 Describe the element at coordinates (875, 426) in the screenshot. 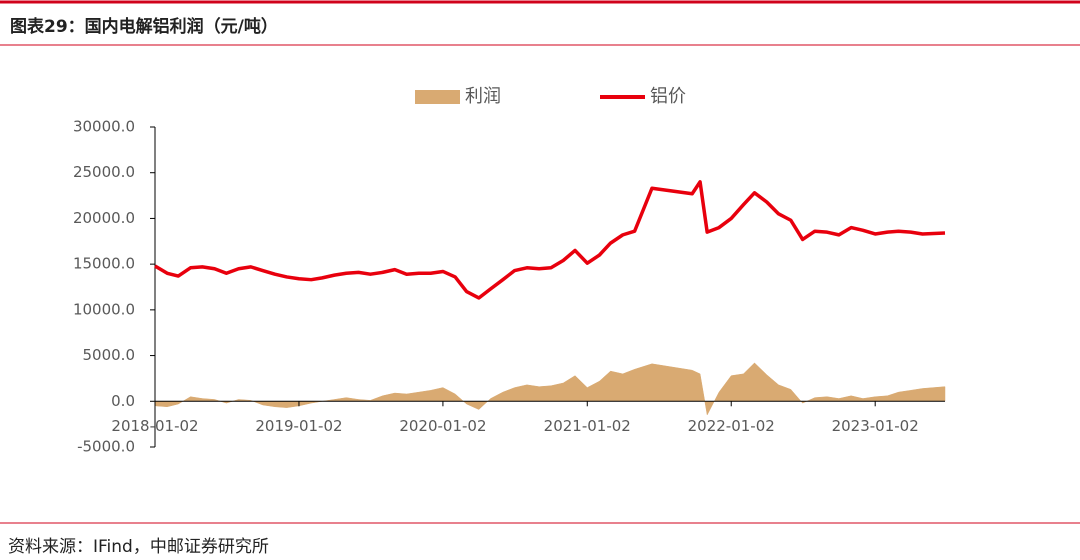

I see `x-tick-label: 2023-01-02` at that location.